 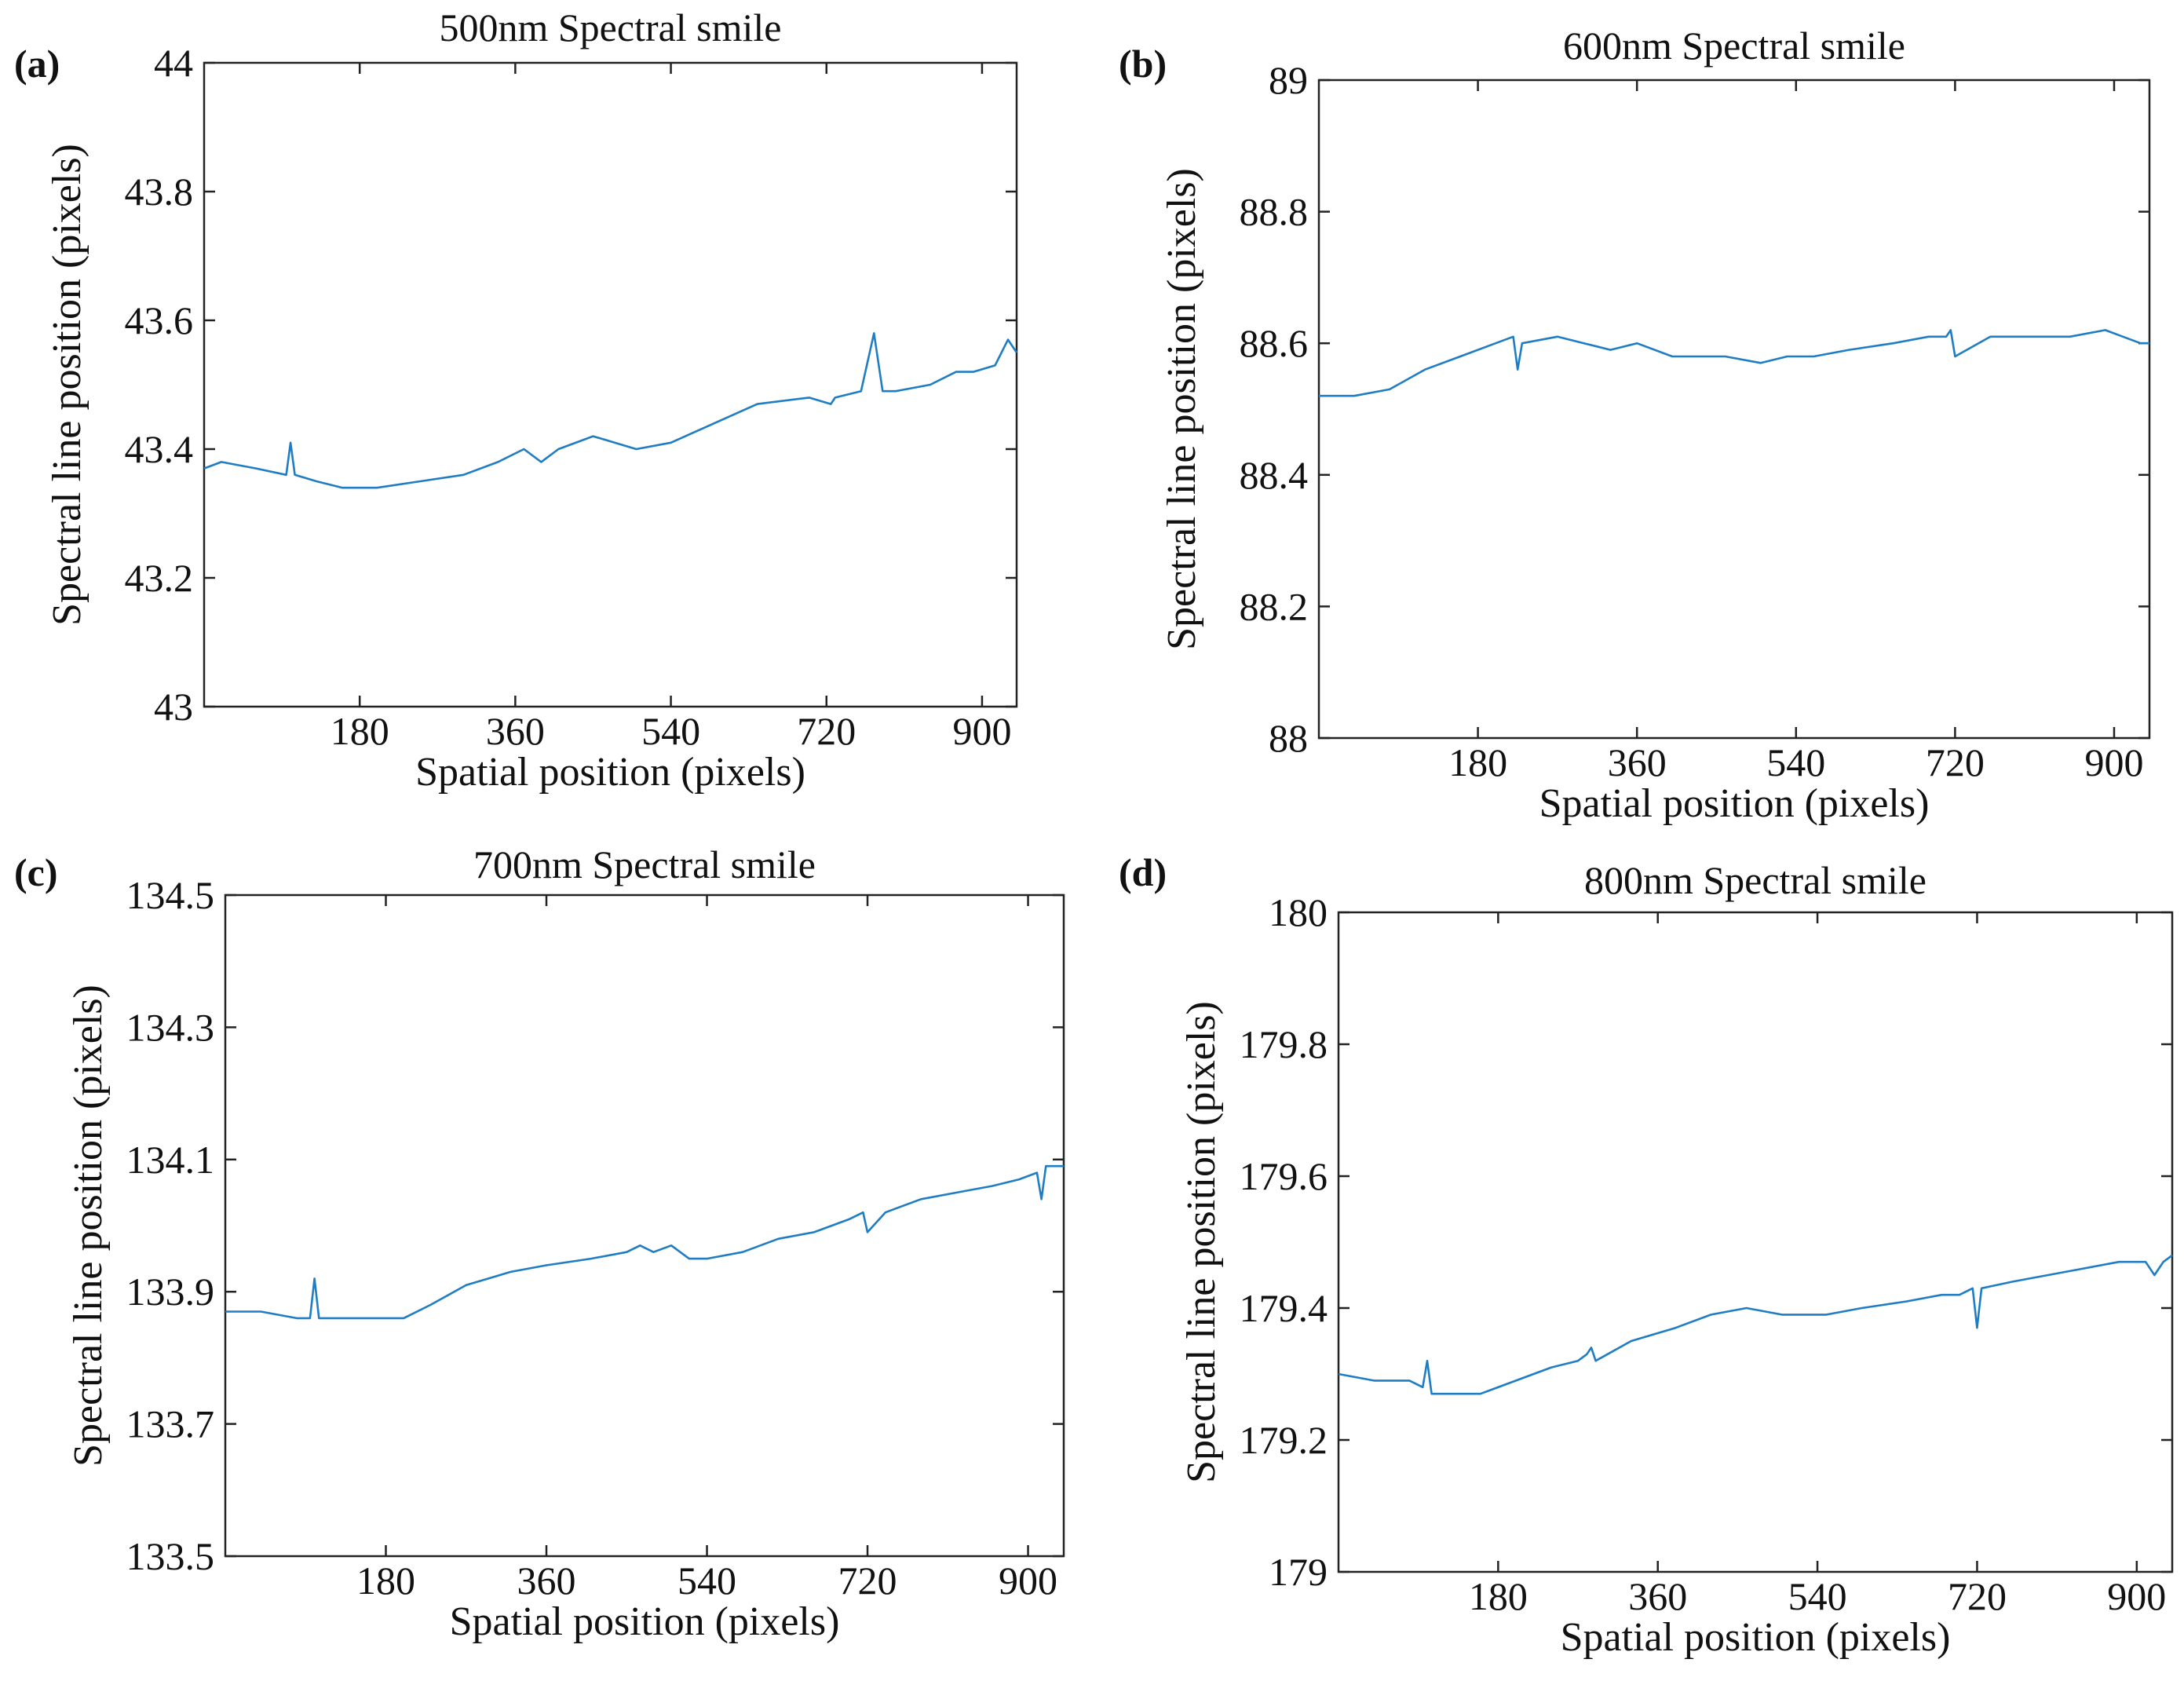 What do you see at coordinates (1143, 872) in the screenshot?
I see `panel-letter: (d)` at bounding box center [1143, 872].